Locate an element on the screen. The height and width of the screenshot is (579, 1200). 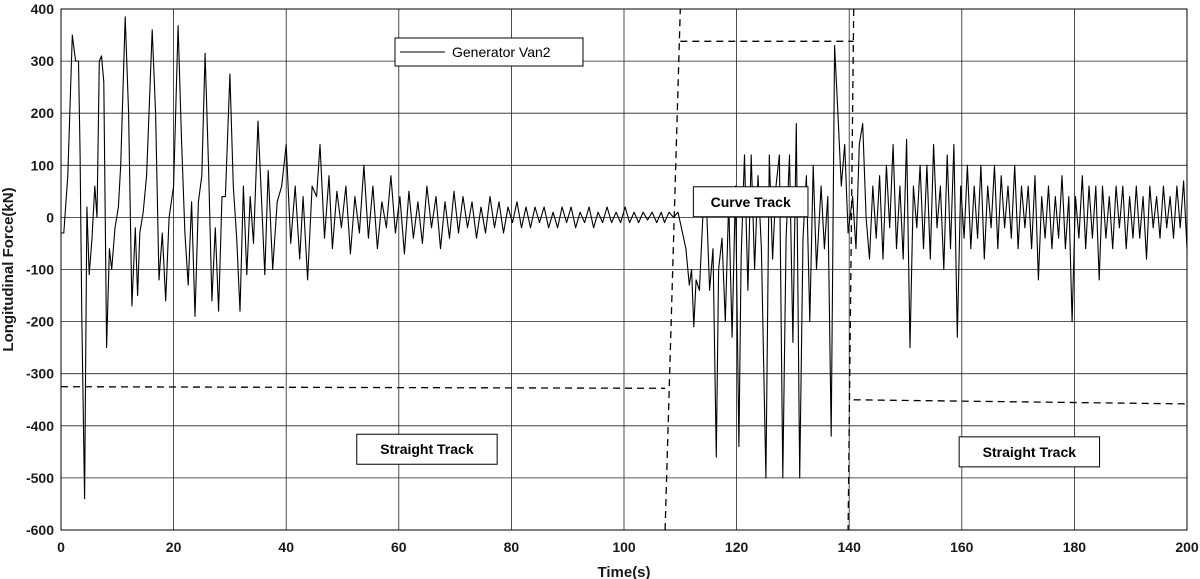
legend: Generator Van2 is located at coordinates (489, 52).